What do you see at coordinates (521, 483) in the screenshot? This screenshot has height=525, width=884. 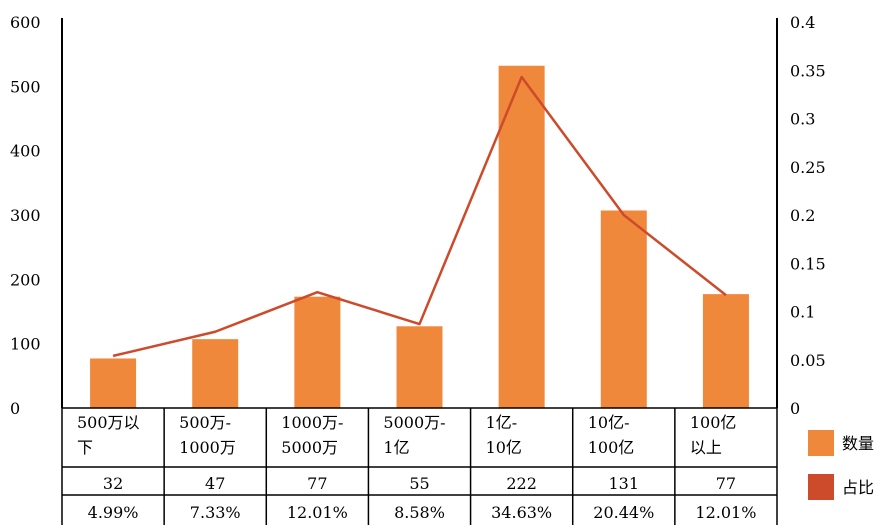 I see `table-count-cell: 222` at bounding box center [521, 483].